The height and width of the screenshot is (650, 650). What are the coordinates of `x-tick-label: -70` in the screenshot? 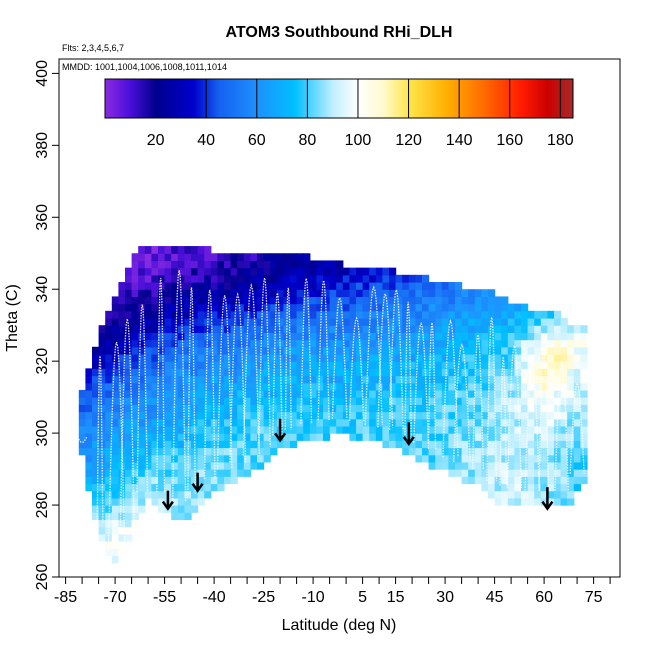 It's located at (115, 597).